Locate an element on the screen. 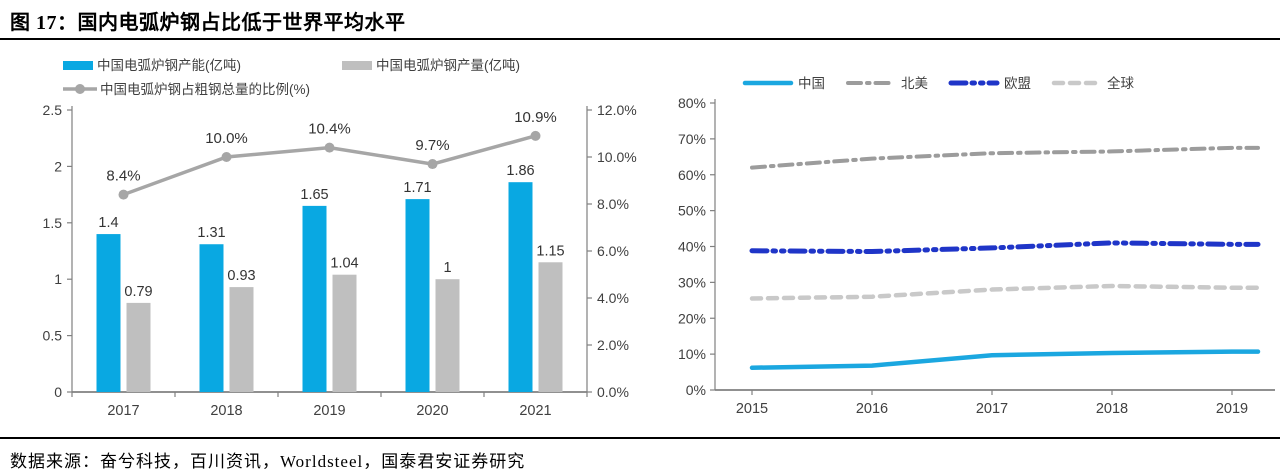  legend-label-0: 中国 is located at coordinates (811, 83).